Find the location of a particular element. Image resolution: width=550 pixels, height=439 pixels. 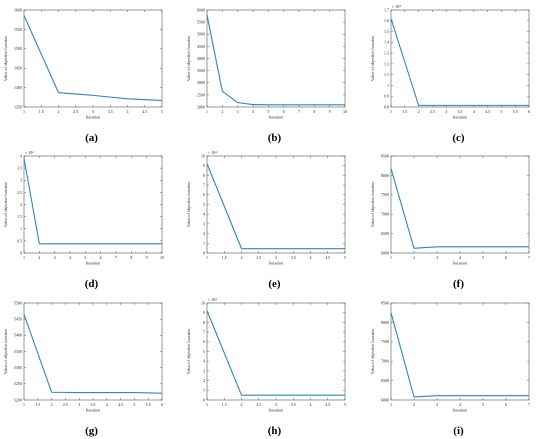

x-tick-label: 7 is located at coordinates (116, 257).